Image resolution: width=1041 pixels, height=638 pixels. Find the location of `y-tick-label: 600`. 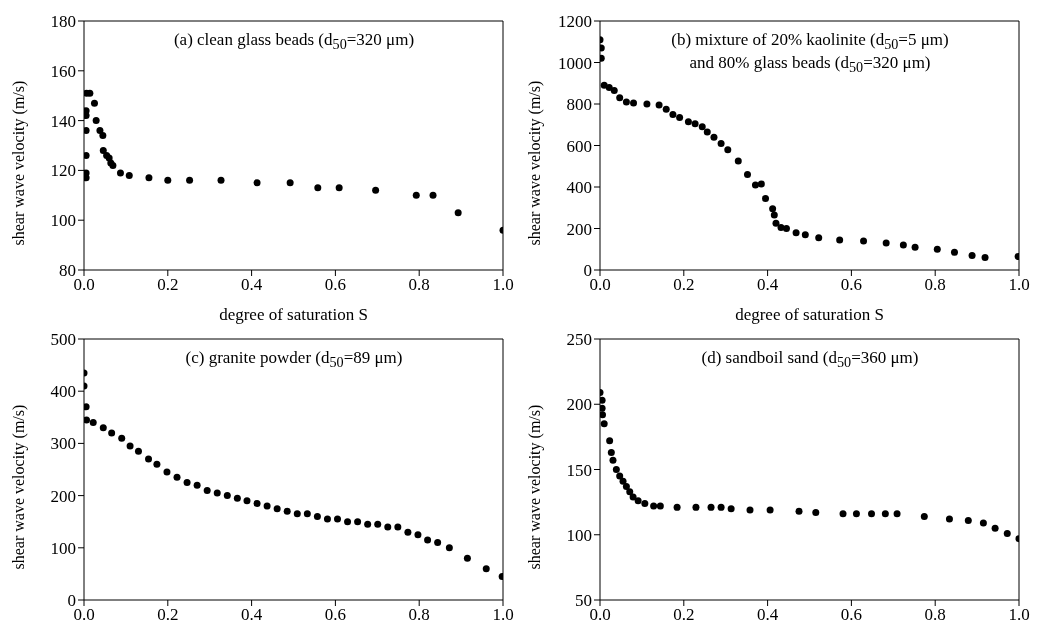

y-tick-label: 600 is located at coordinates (579, 146).